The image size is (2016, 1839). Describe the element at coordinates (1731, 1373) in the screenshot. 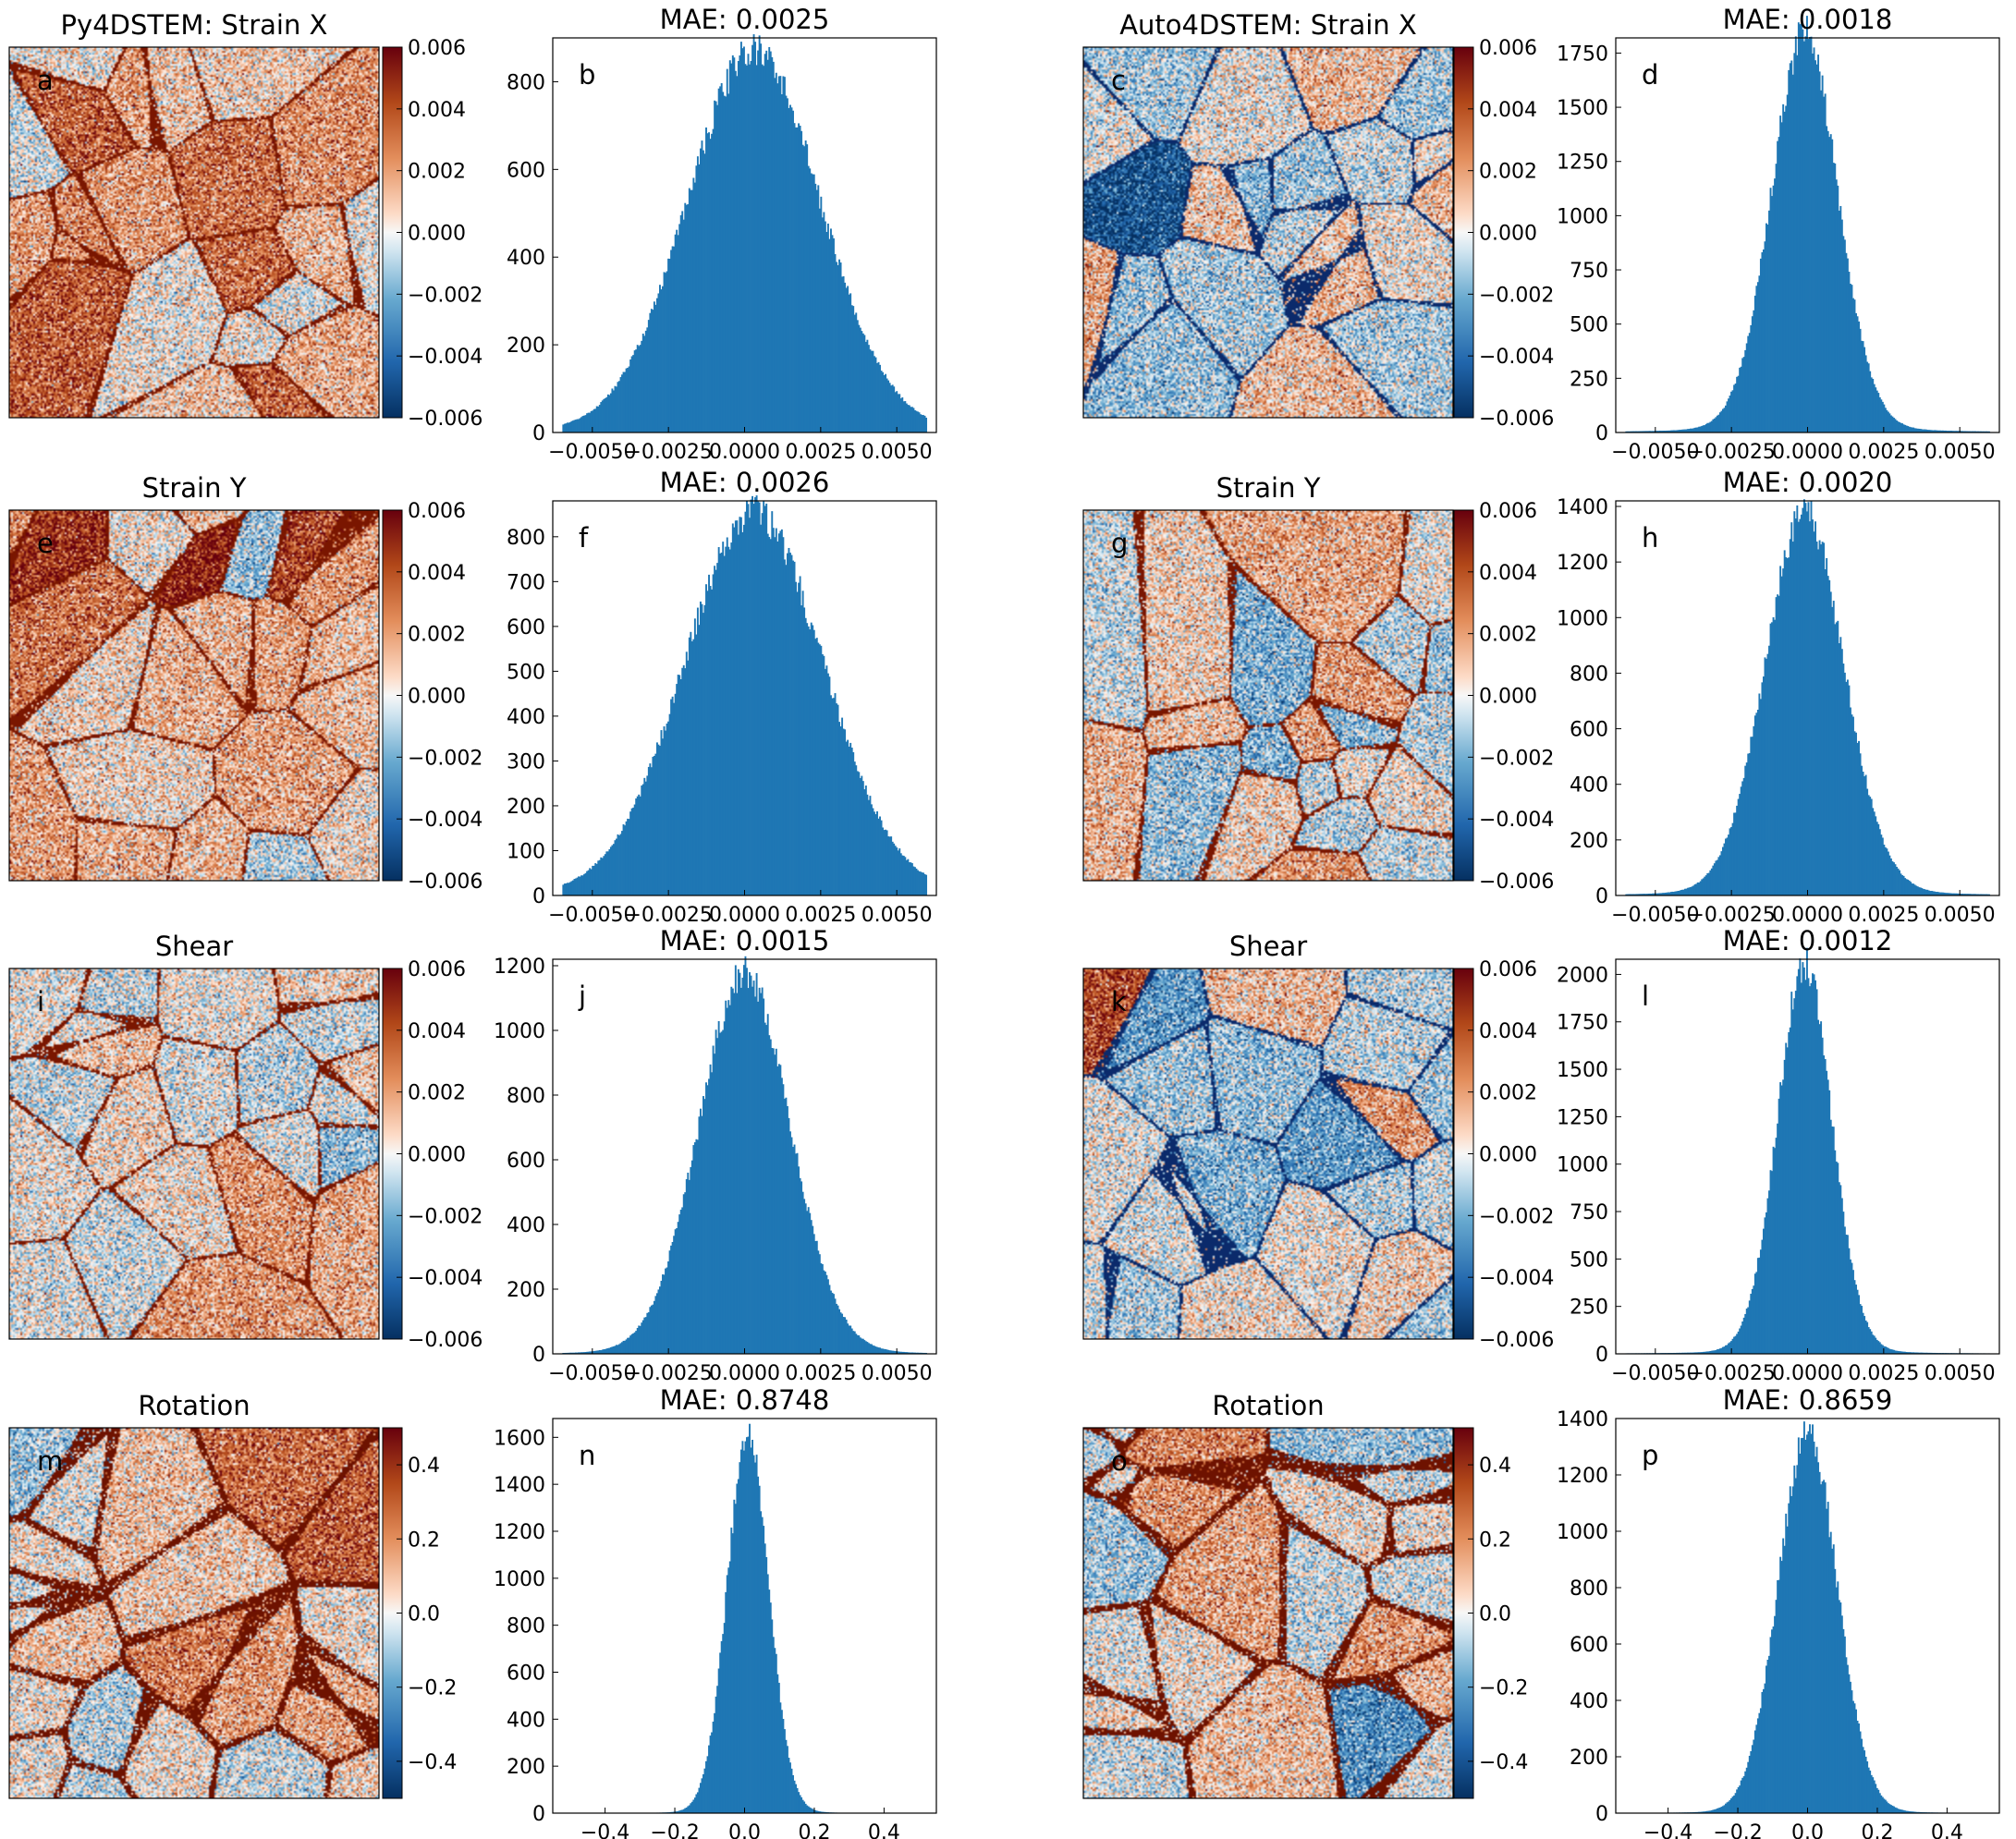

I see `x-tick-label: −0.0025` at that location.